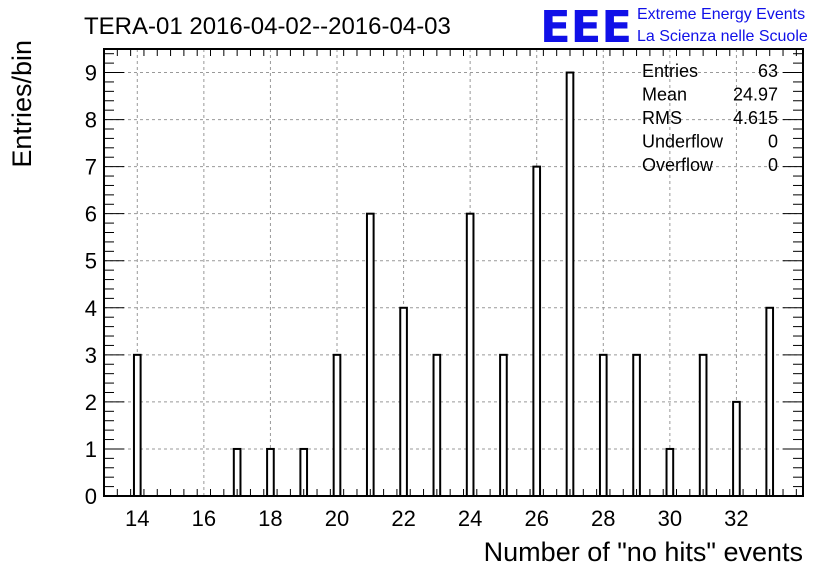 This screenshot has height=572, width=836. I want to click on x-tick-label: 32, so click(736, 518).